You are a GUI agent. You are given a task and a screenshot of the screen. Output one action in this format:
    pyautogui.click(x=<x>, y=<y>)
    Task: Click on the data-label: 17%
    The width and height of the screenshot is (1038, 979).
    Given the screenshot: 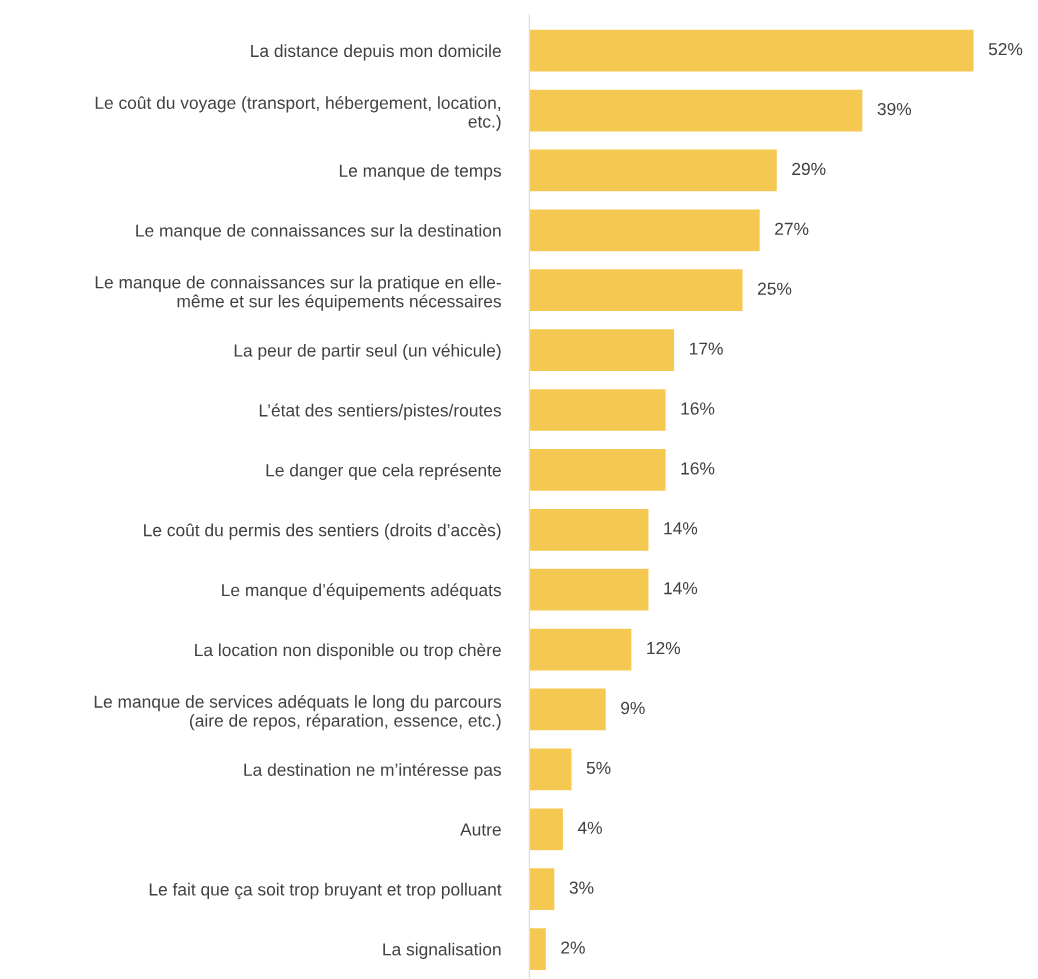 What is the action you would take?
    pyautogui.click(x=706, y=348)
    